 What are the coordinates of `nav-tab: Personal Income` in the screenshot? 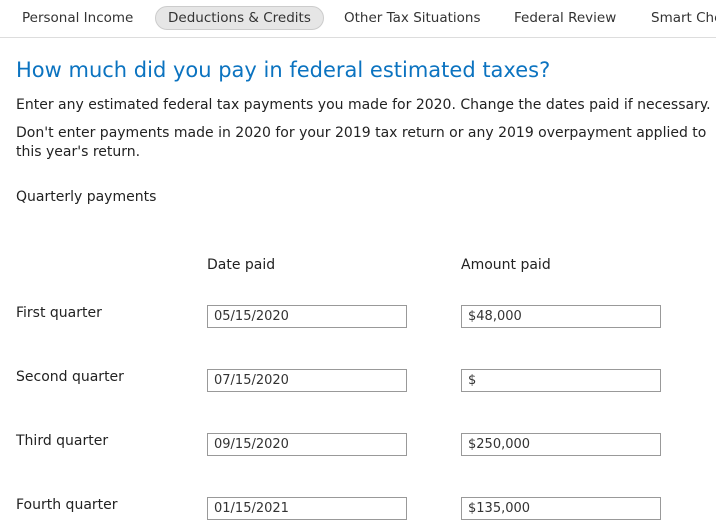 It's located at (78, 18).